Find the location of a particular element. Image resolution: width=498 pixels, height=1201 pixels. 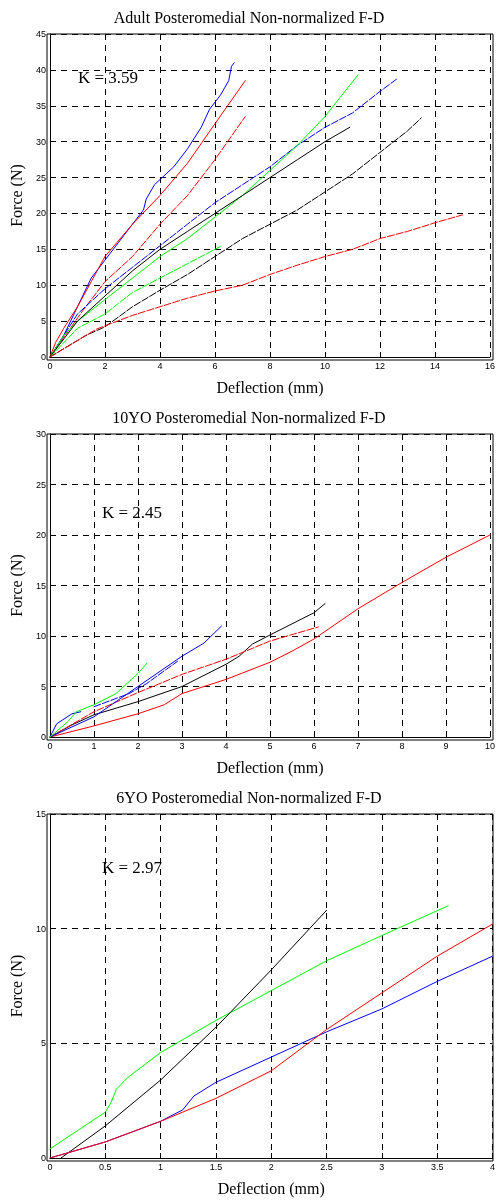

x-tick-label: 14 is located at coordinates (434, 365).